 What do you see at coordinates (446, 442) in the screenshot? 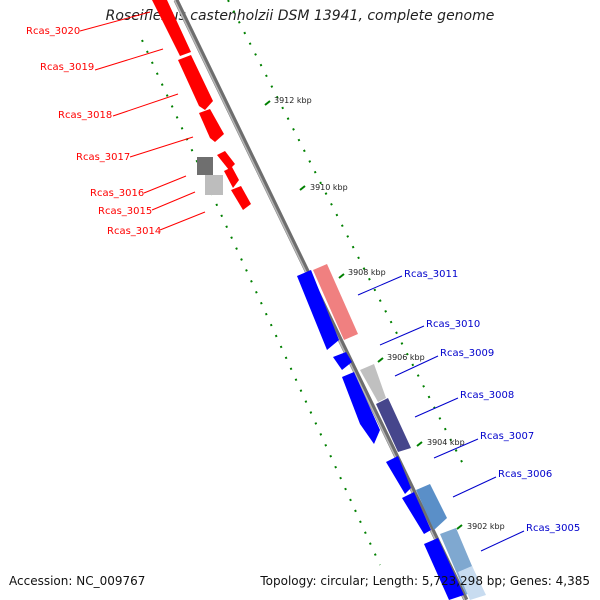
I see `kbp-label-3904: 3904 kbp` at bounding box center [446, 442].